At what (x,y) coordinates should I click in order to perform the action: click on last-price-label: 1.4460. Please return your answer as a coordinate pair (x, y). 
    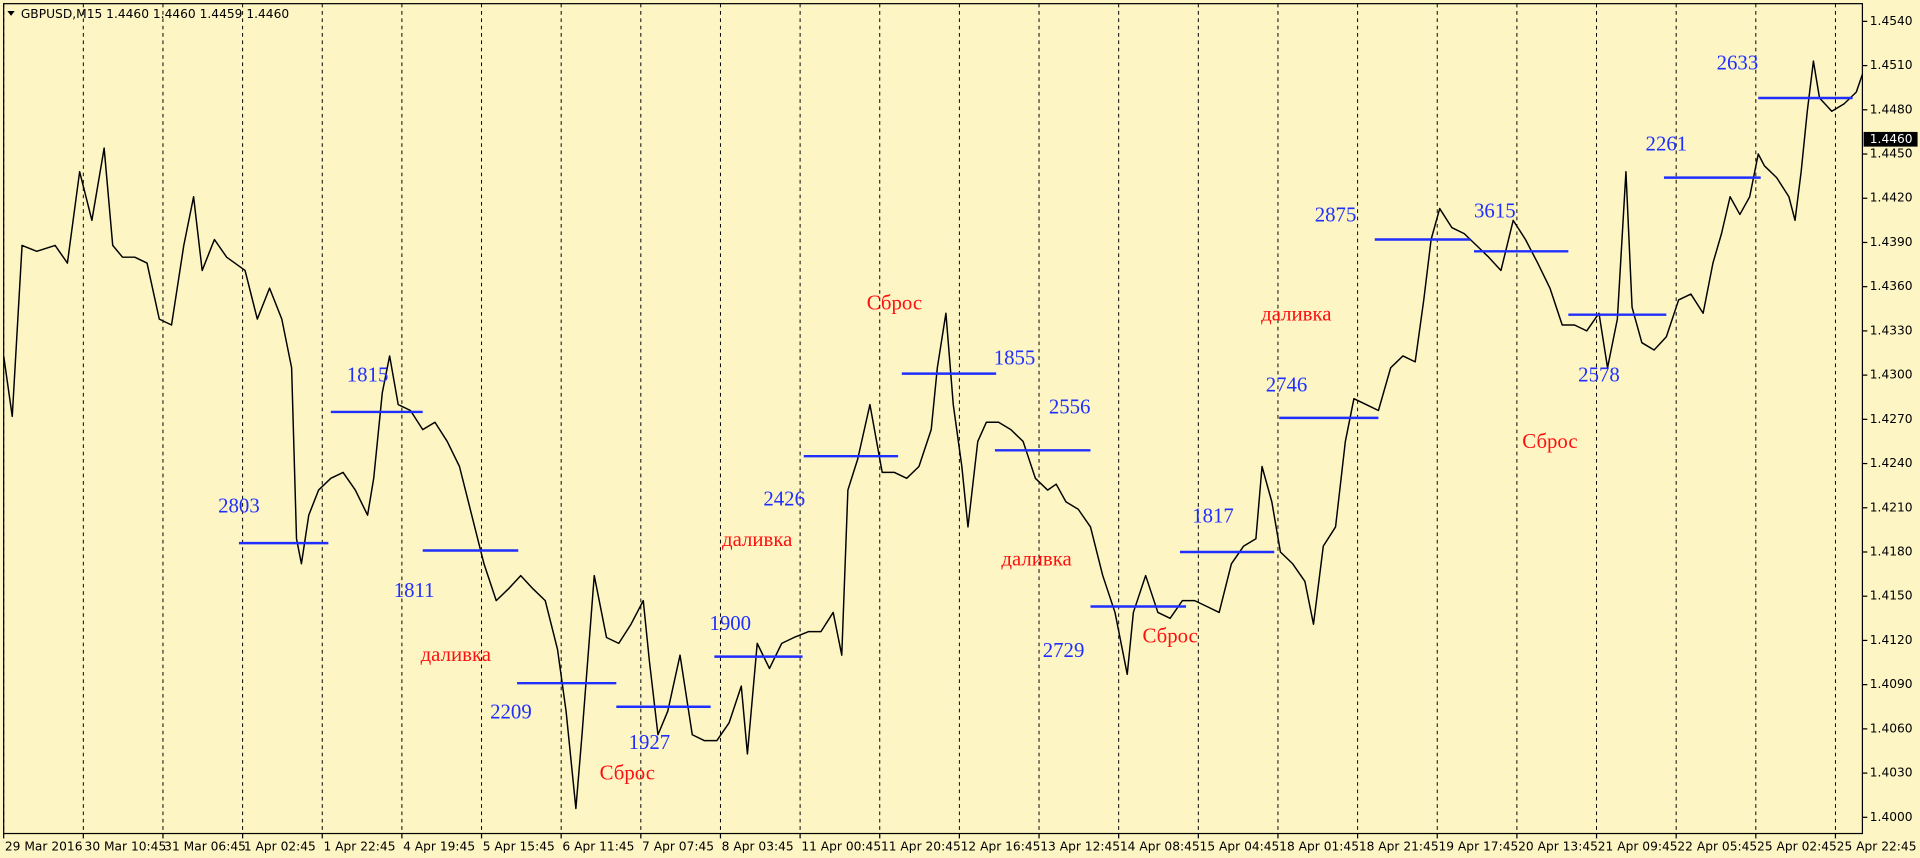
    Looking at the image, I should click on (1891, 139).